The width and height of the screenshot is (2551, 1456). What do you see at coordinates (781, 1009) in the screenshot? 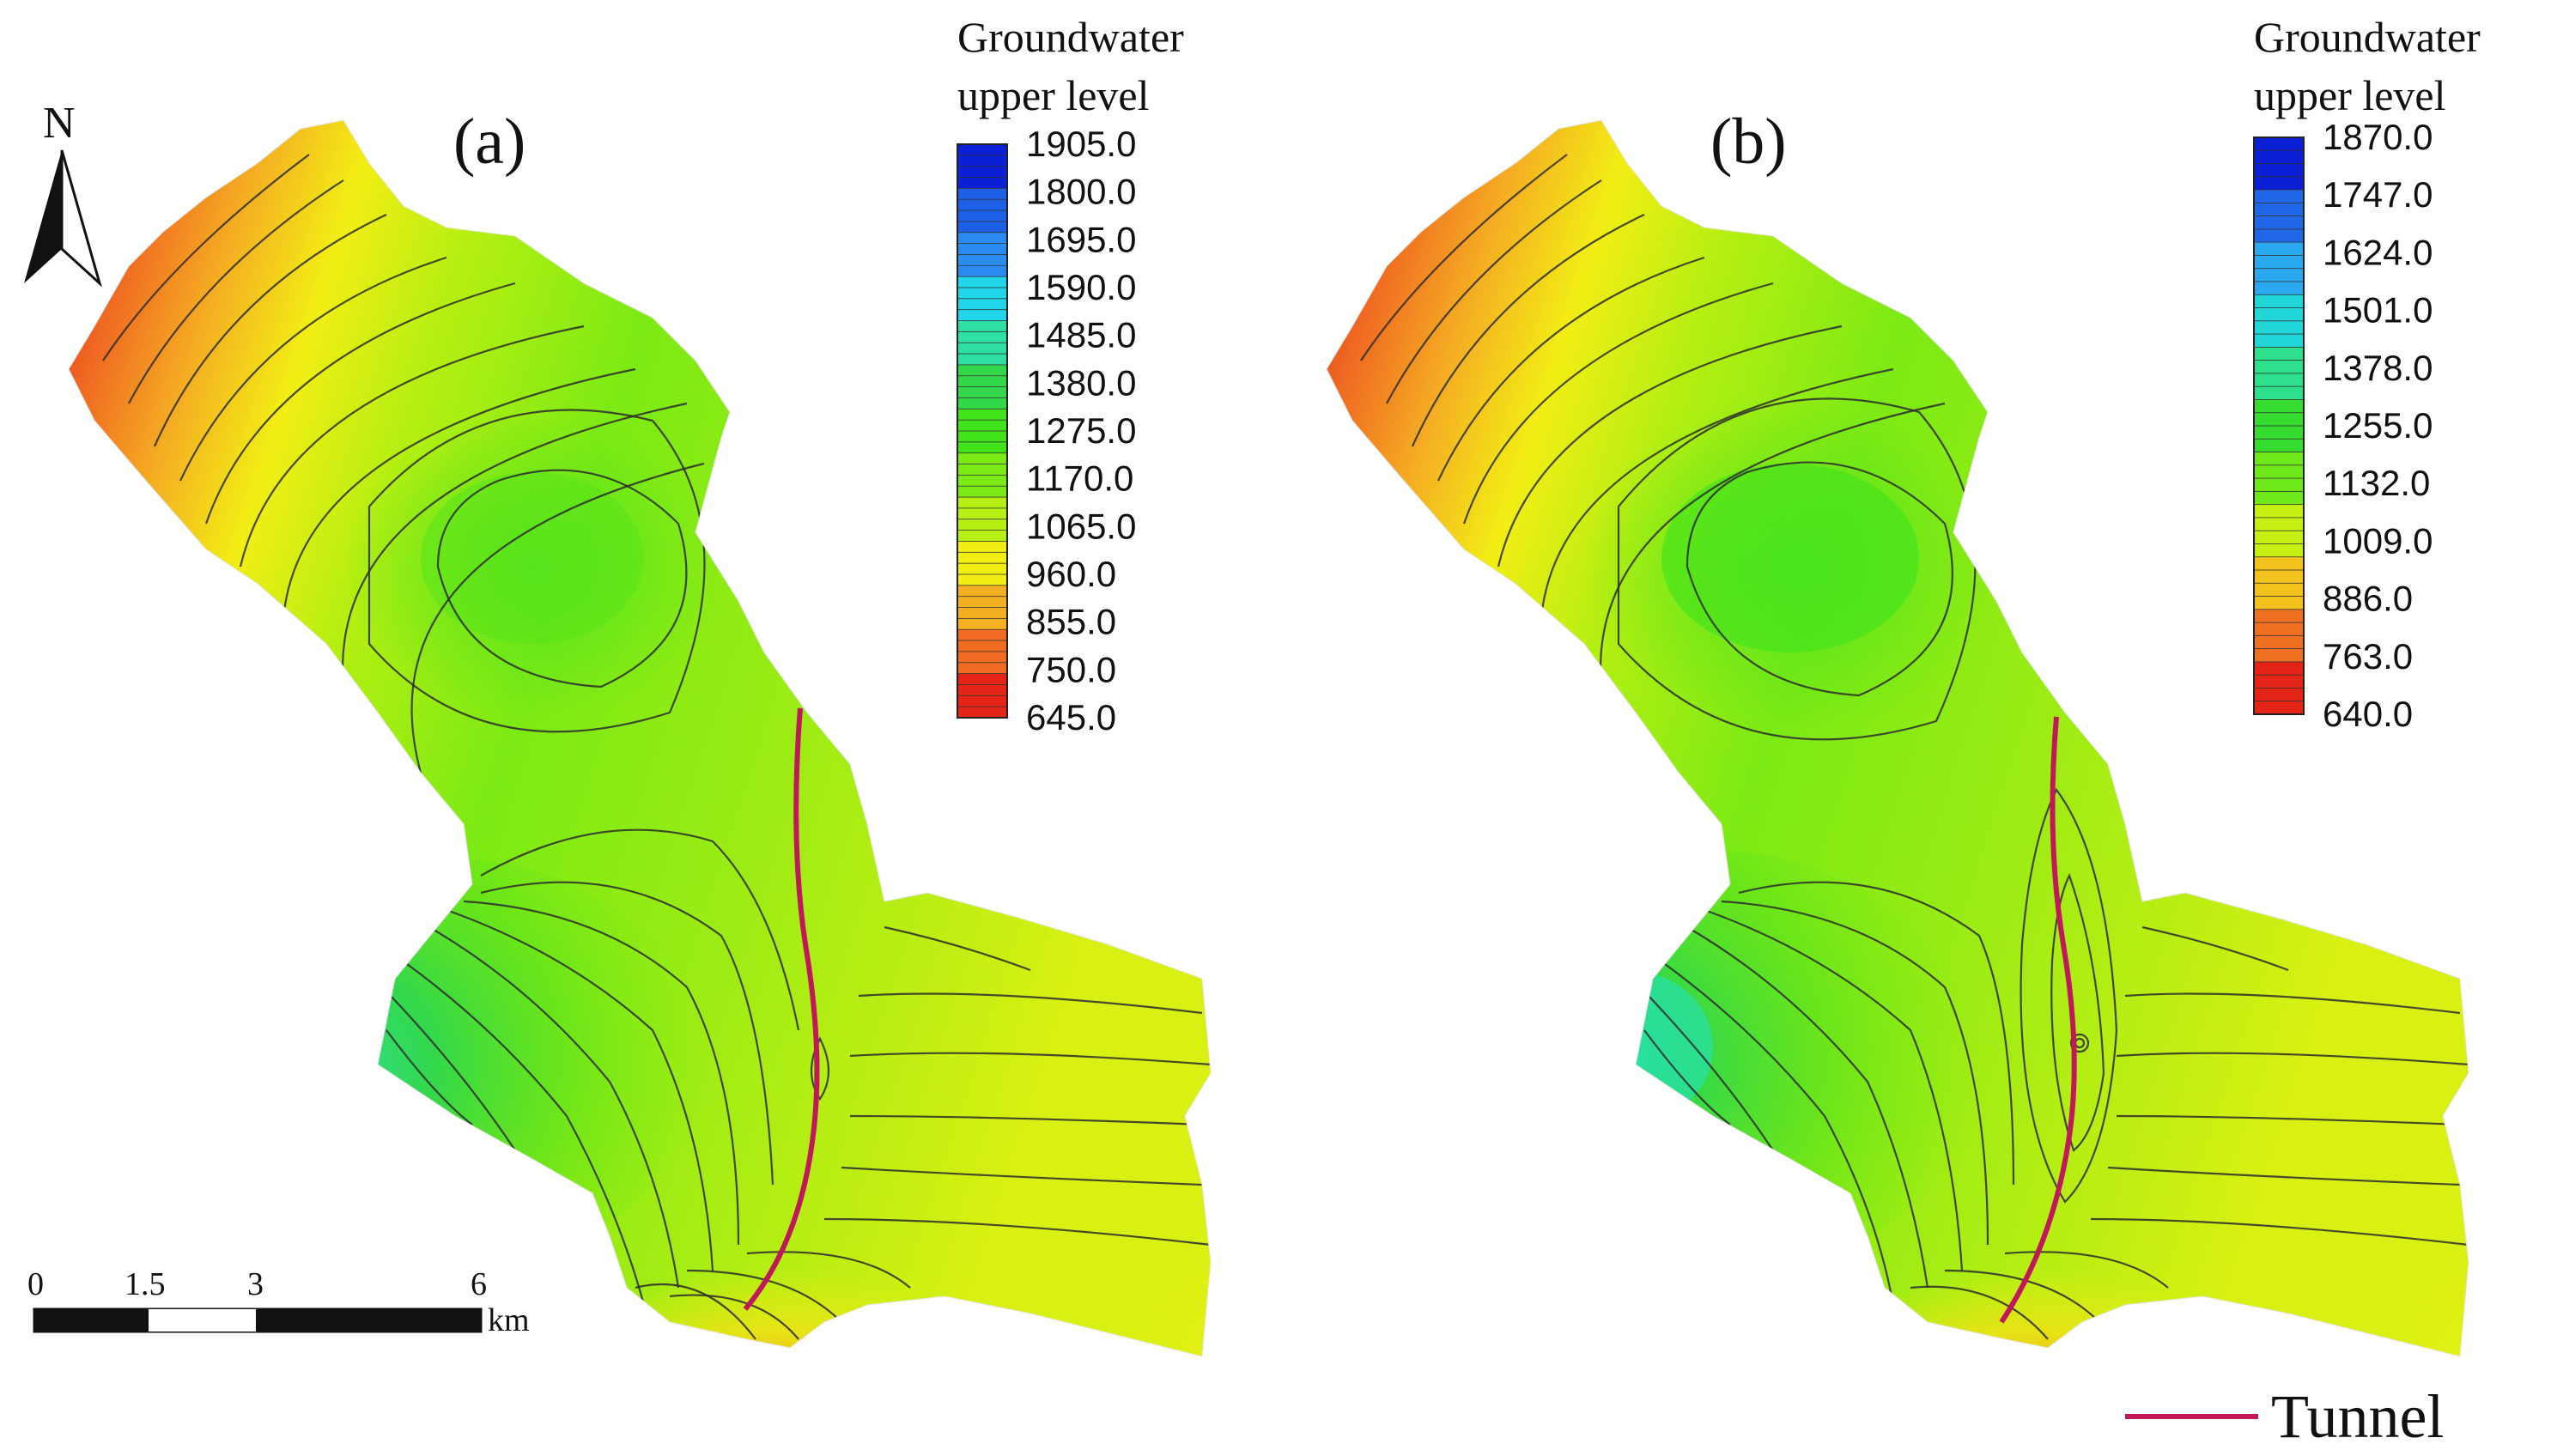
I see `tunnel-line-a` at bounding box center [781, 1009].